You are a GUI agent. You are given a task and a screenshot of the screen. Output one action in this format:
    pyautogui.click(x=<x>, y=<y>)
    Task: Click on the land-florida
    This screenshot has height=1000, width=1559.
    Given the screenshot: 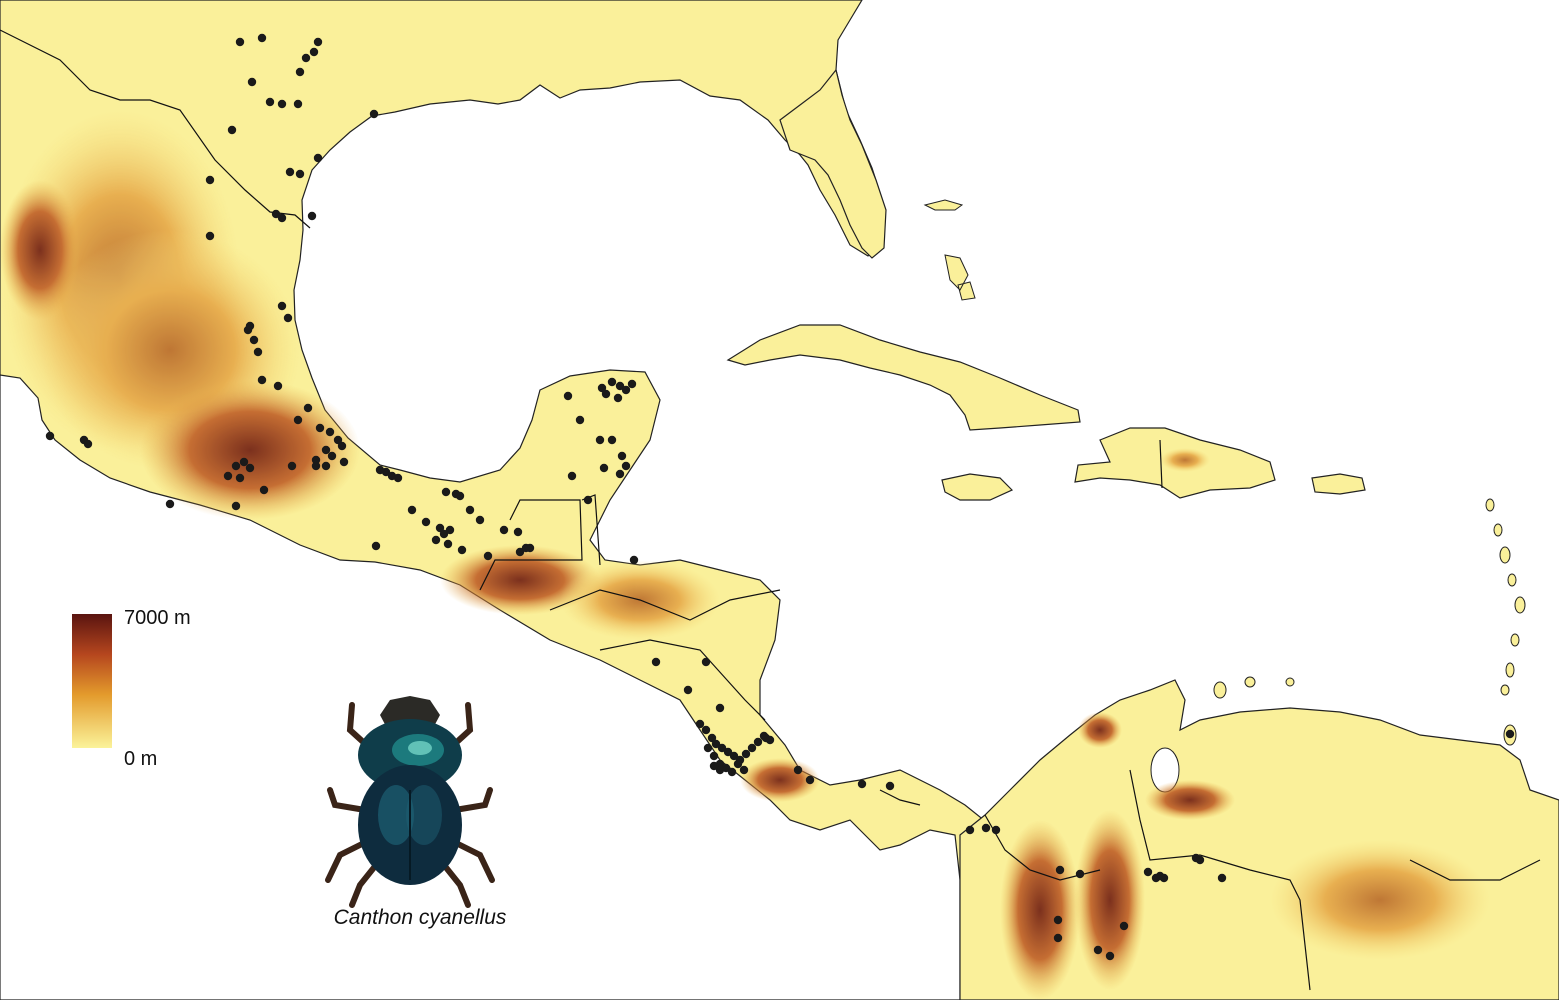 What is the action you would take?
    pyautogui.click(x=833, y=163)
    